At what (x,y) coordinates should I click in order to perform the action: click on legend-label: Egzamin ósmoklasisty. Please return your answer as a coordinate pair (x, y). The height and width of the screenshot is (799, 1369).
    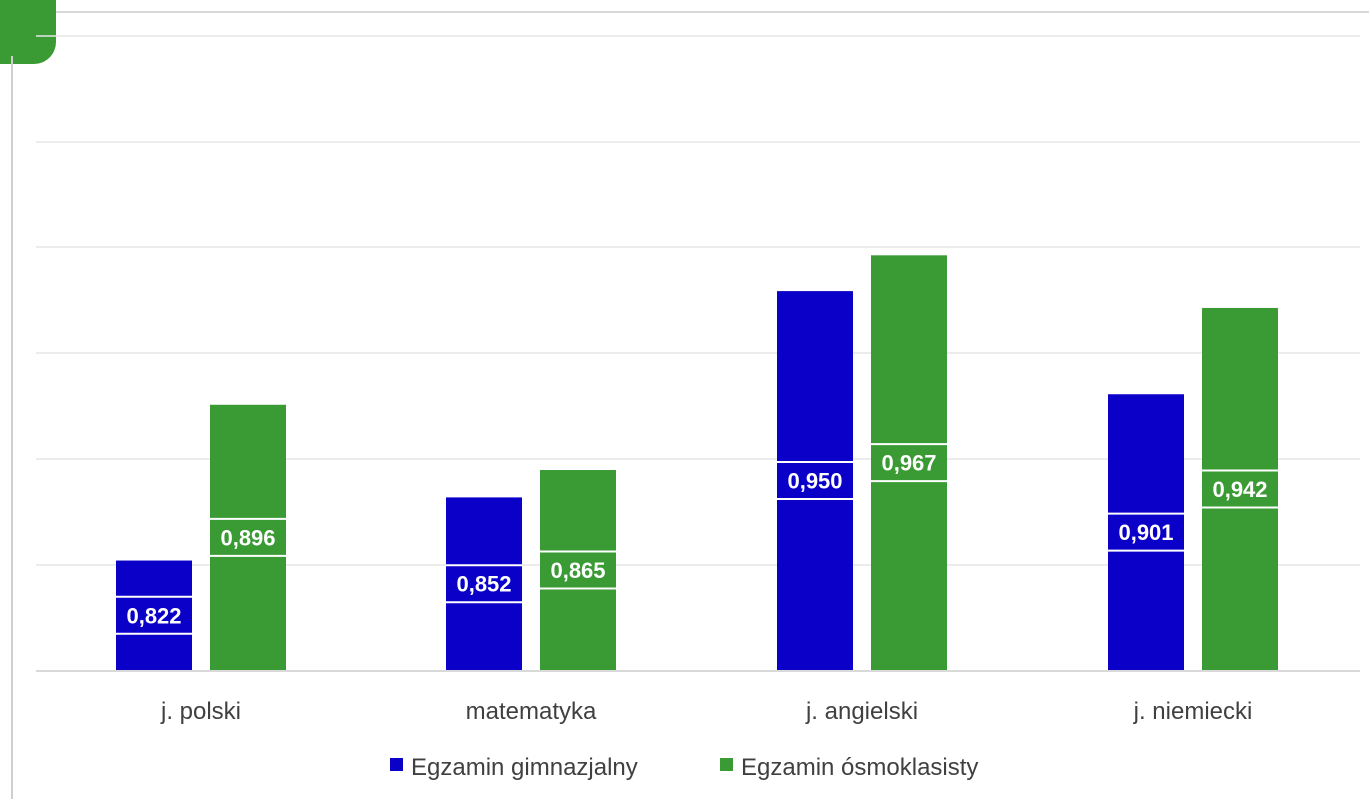
    Looking at the image, I should click on (859, 767).